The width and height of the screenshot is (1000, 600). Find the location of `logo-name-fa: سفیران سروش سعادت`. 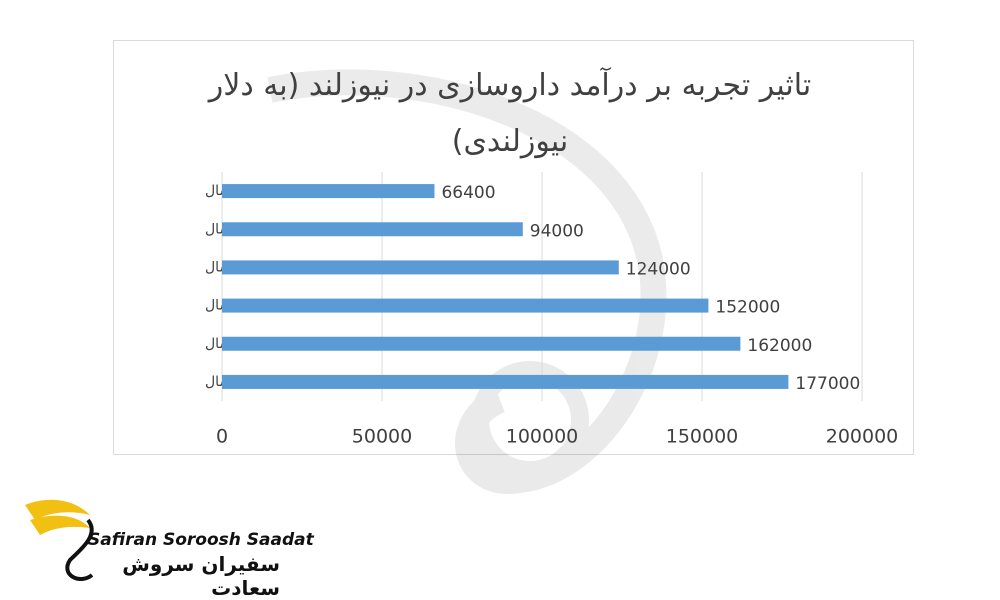

logo-name-fa: سفیران سروش سعادت is located at coordinates (201, 576).